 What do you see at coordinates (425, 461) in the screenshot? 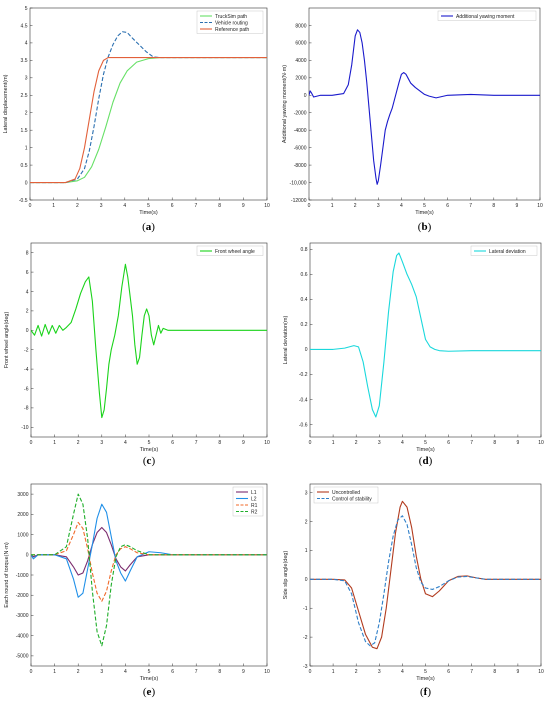
I see `panel-letter: d` at bounding box center [425, 461].